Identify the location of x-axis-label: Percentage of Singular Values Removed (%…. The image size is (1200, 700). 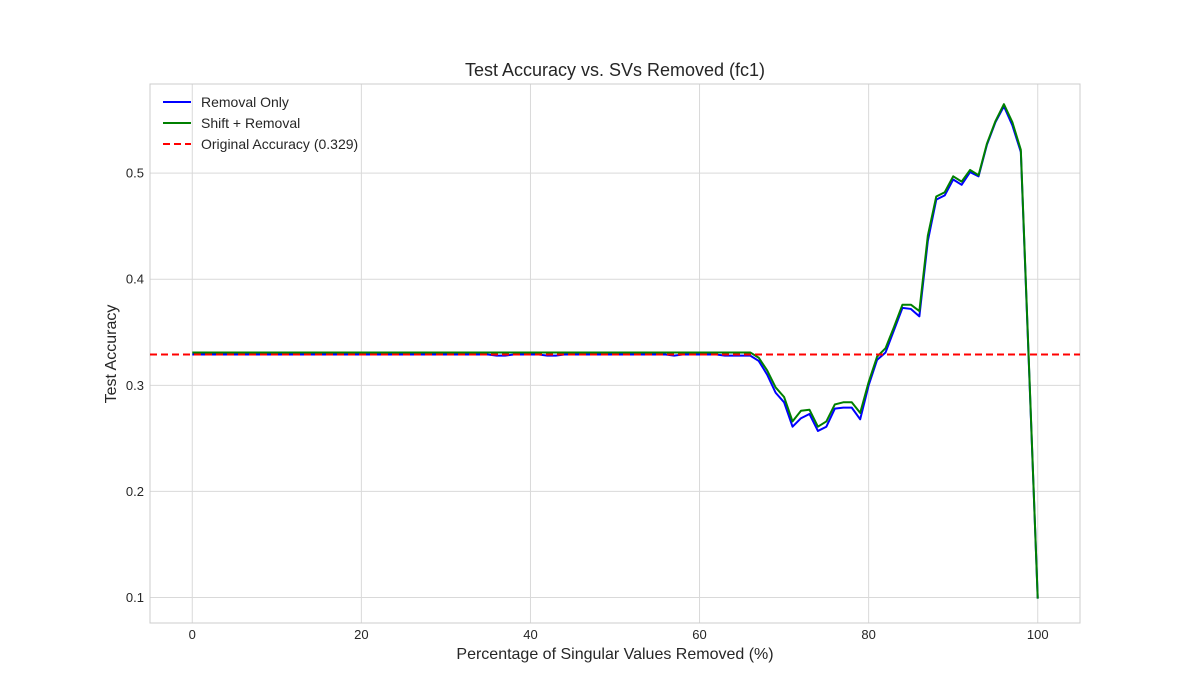
(614, 654).